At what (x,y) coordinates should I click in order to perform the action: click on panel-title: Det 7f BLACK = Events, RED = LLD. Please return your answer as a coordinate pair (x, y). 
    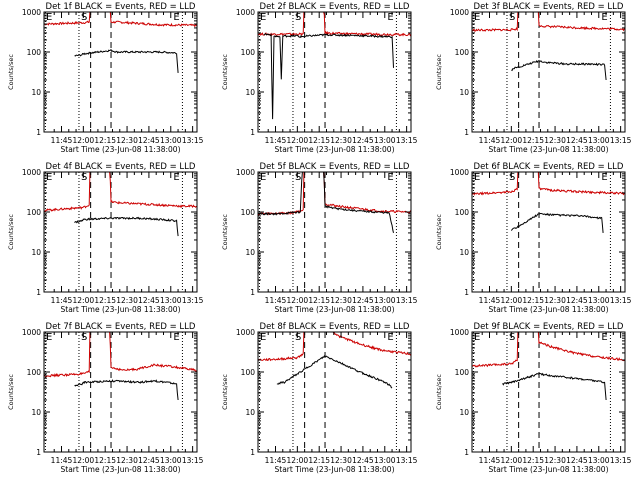
    Looking at the image, I should click on (121, 327).